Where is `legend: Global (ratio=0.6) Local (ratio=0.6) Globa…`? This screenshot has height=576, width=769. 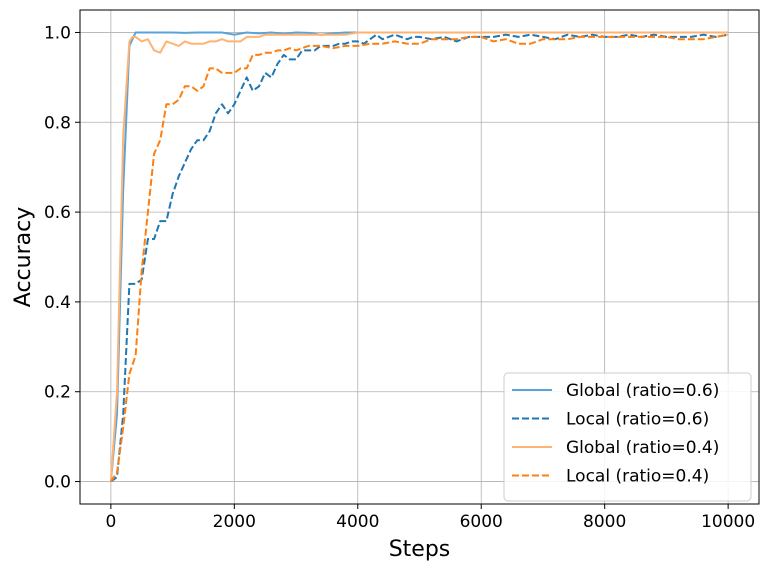 legend: Global (ratio=0.6) Local (ratio=0.6) Globa… is located at coordinates (627, 437).